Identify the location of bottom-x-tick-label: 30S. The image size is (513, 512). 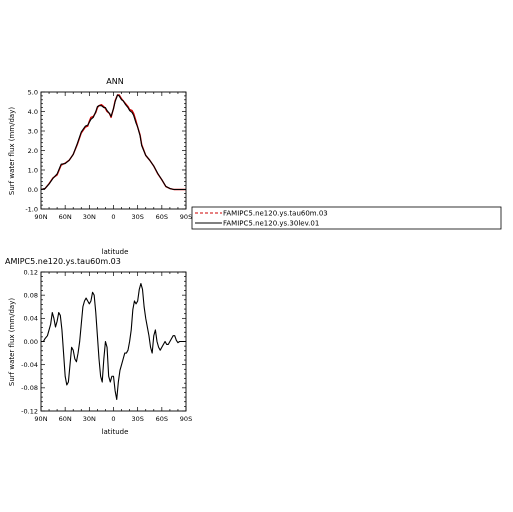
(137, 419).